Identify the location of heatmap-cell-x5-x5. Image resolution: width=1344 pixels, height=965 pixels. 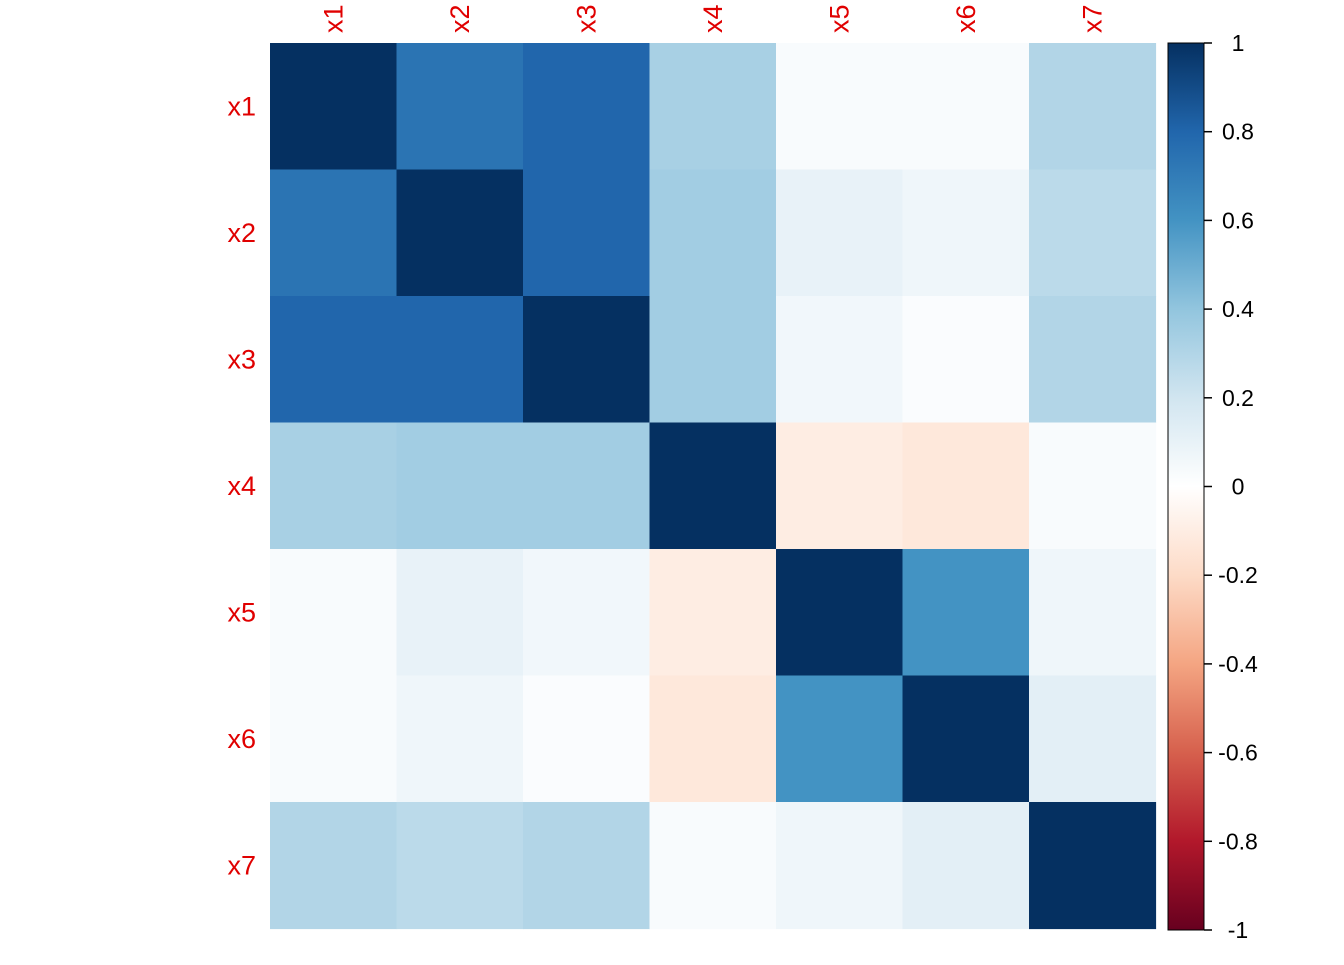
(840, 613).